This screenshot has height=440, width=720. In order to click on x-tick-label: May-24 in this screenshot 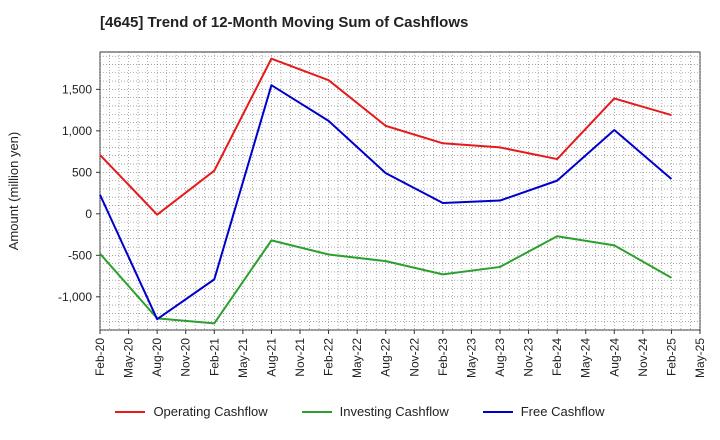, I will do `click(586, 358)`.